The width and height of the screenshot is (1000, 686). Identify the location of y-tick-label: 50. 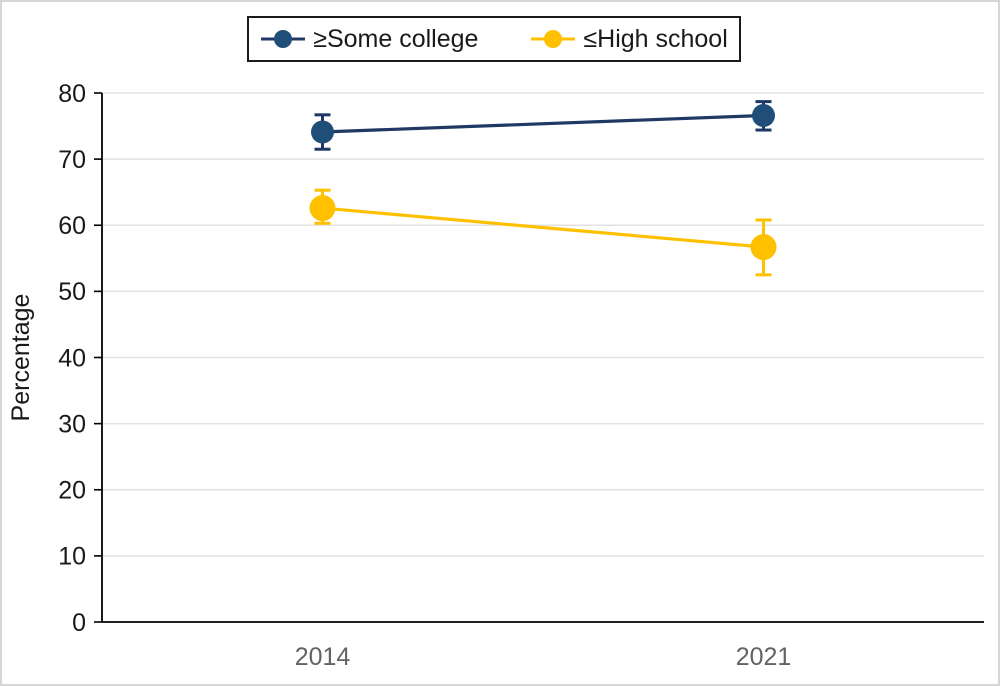
(72, 292).